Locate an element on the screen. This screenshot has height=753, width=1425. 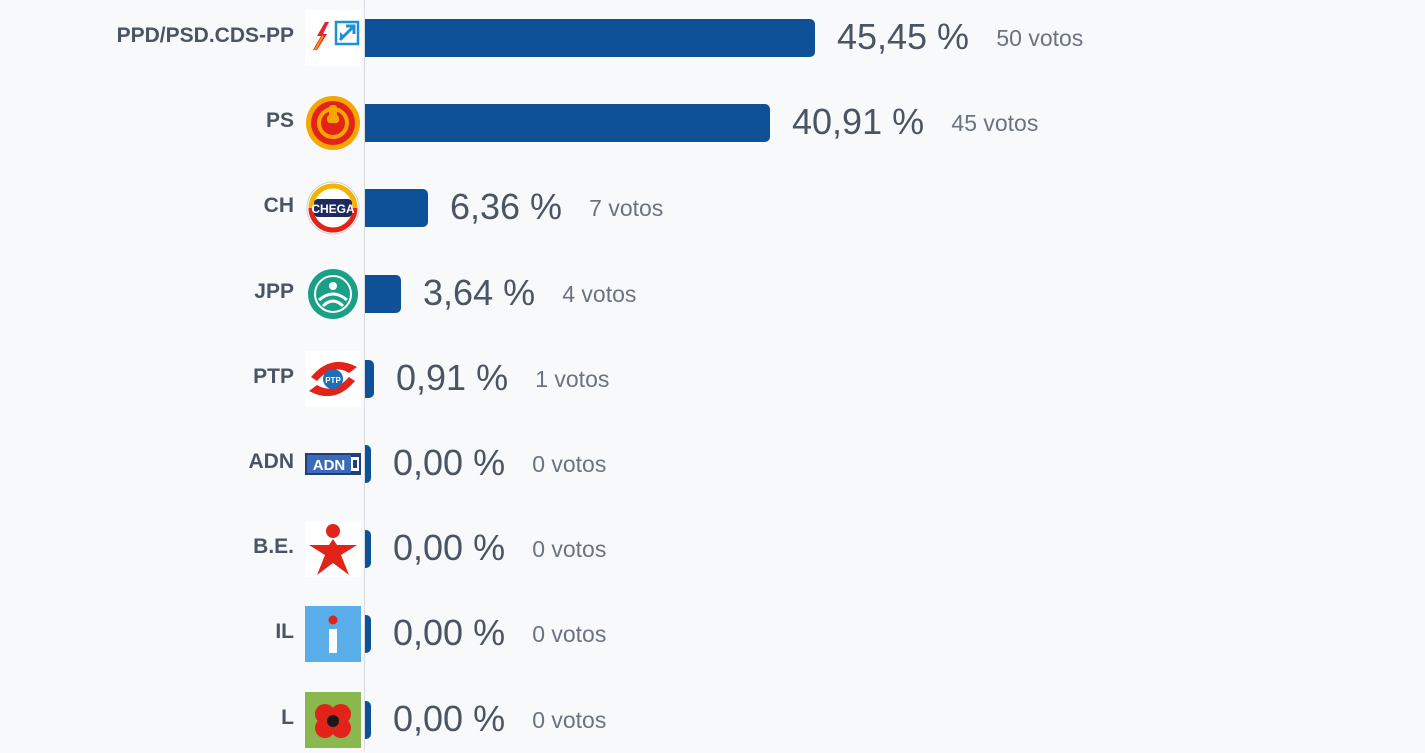
be-star-logo-icon is located at coordinates (333, 549).